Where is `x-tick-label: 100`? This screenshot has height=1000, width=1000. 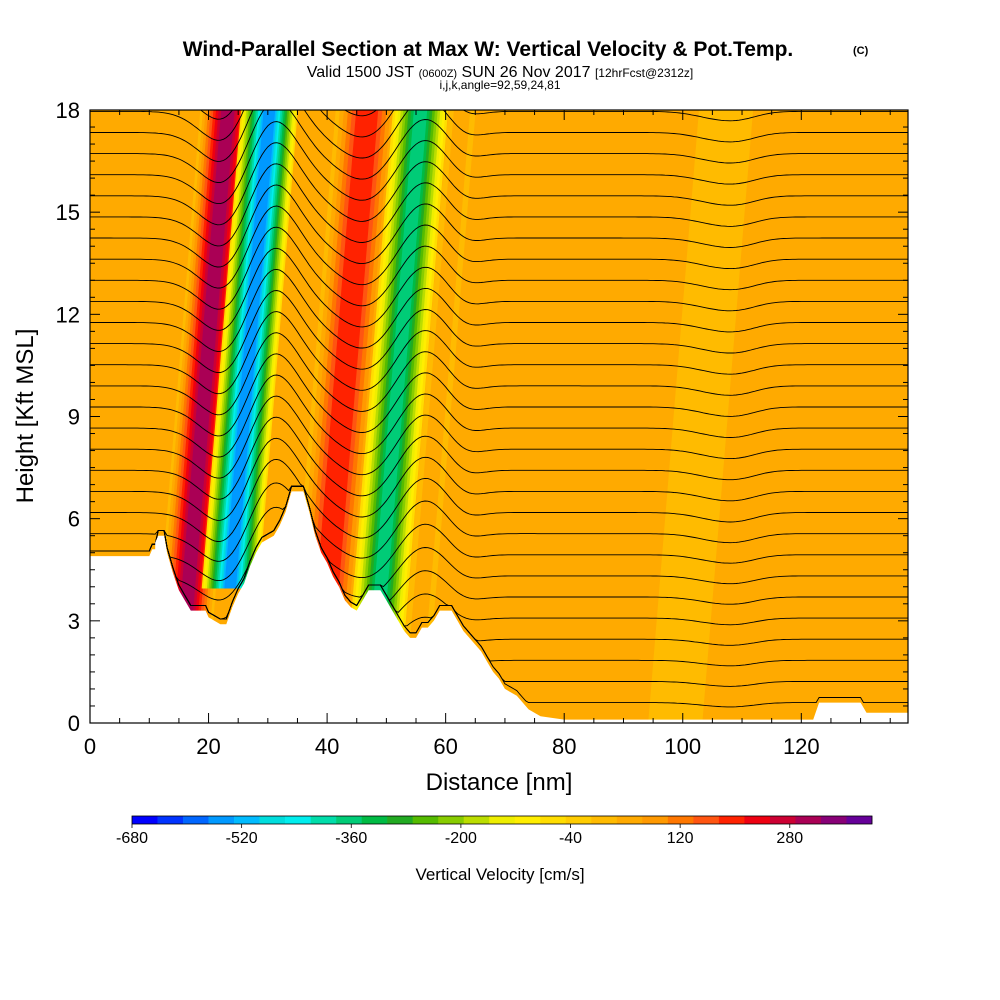
x-tick-label: 100 is located at coordinates (682, 746).